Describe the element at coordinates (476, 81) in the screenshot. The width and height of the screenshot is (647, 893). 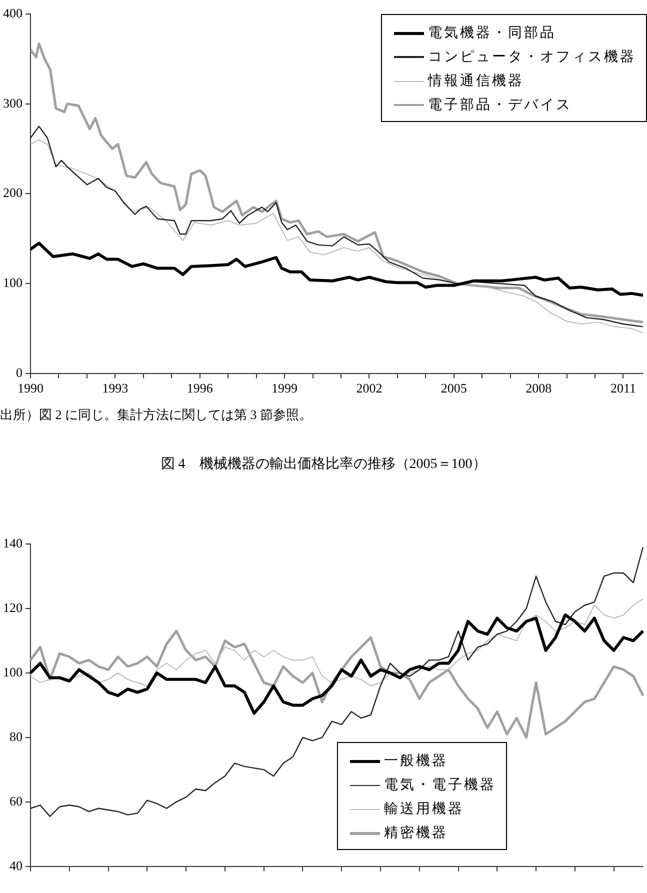
I see `legend-label: 情報通信機器` at that location.